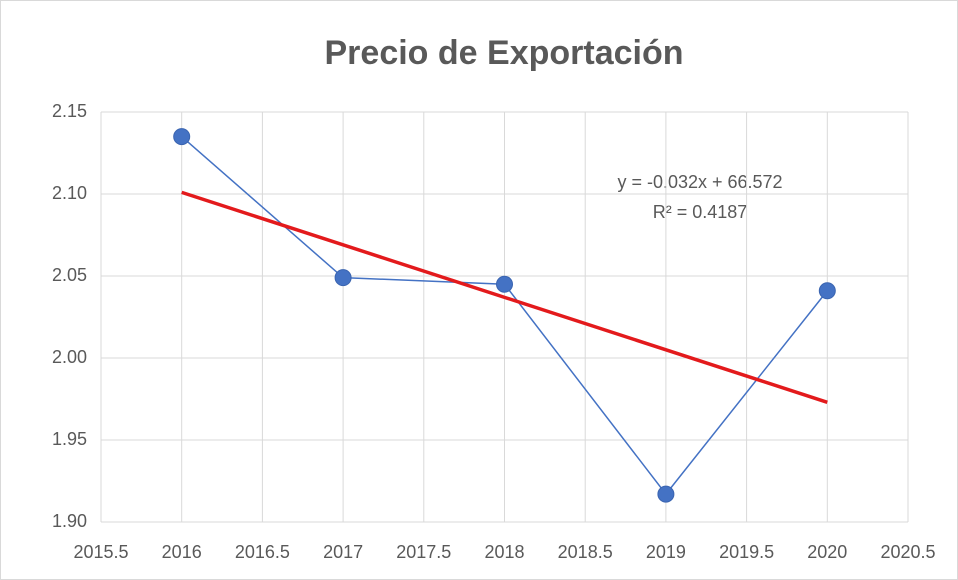  What do you see at coordinates (699, 182) in the screenshot?
I see `trendline-equation: y = -0.032x + 66.572` at bounding box center [699, 182].